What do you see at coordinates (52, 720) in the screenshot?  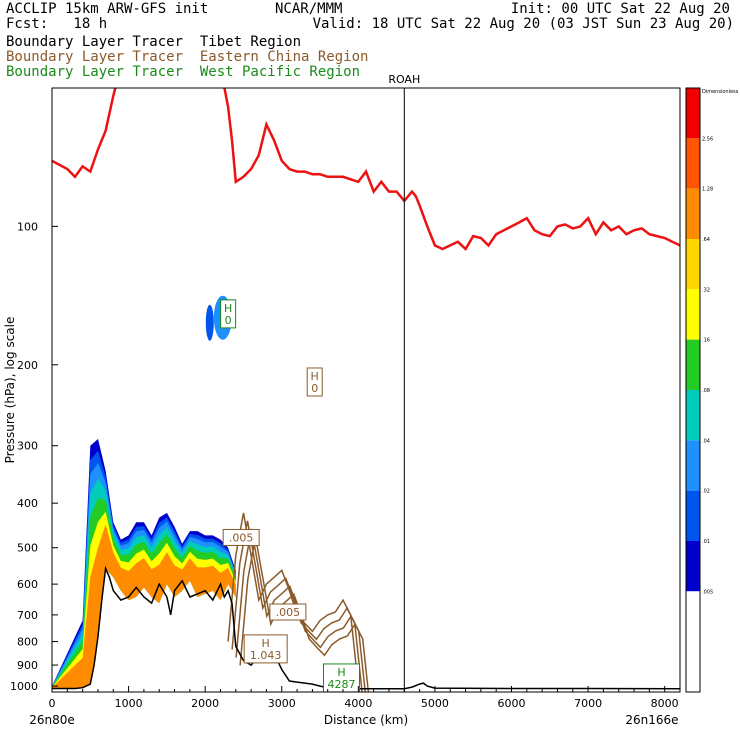 I see `left-endpoint-label: 26n80e` at bounding box center [52, 720].